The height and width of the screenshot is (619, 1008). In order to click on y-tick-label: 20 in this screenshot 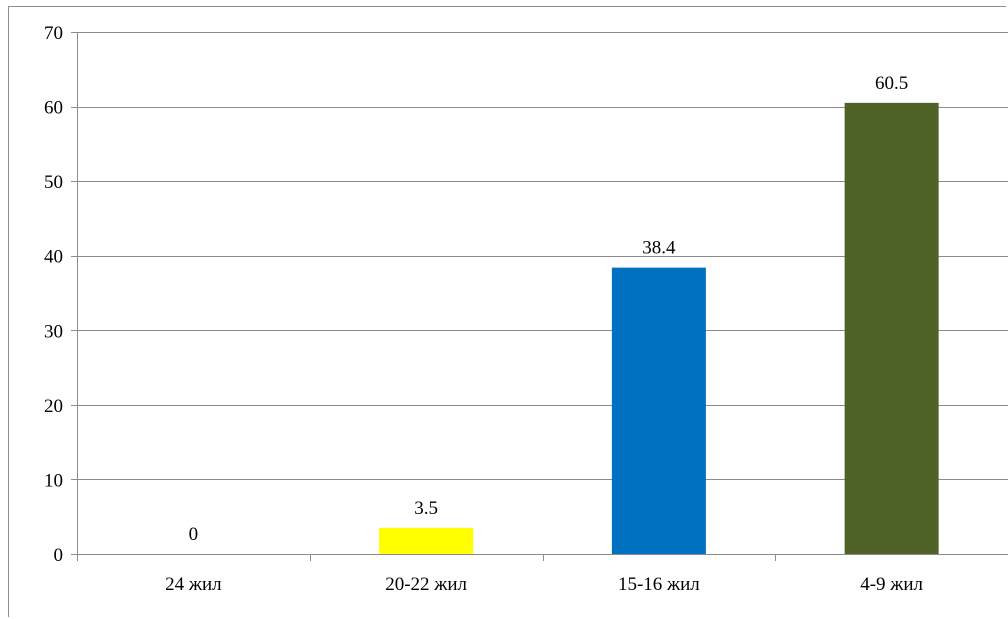, I will do `click(53, 406)`.